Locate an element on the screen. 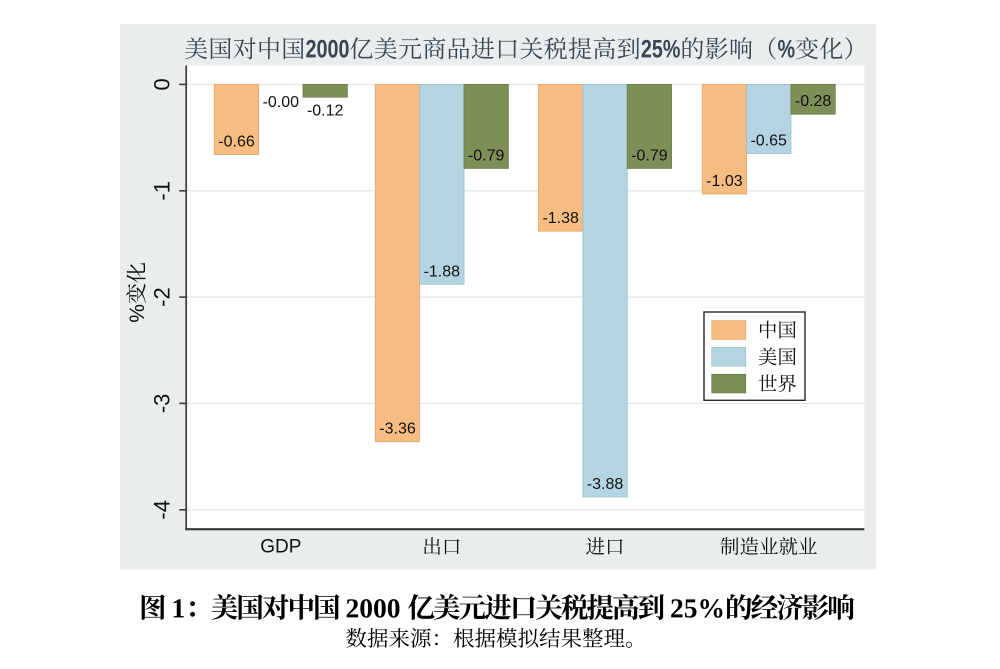  svg-text: 0 is located at coordinates (161, 84).